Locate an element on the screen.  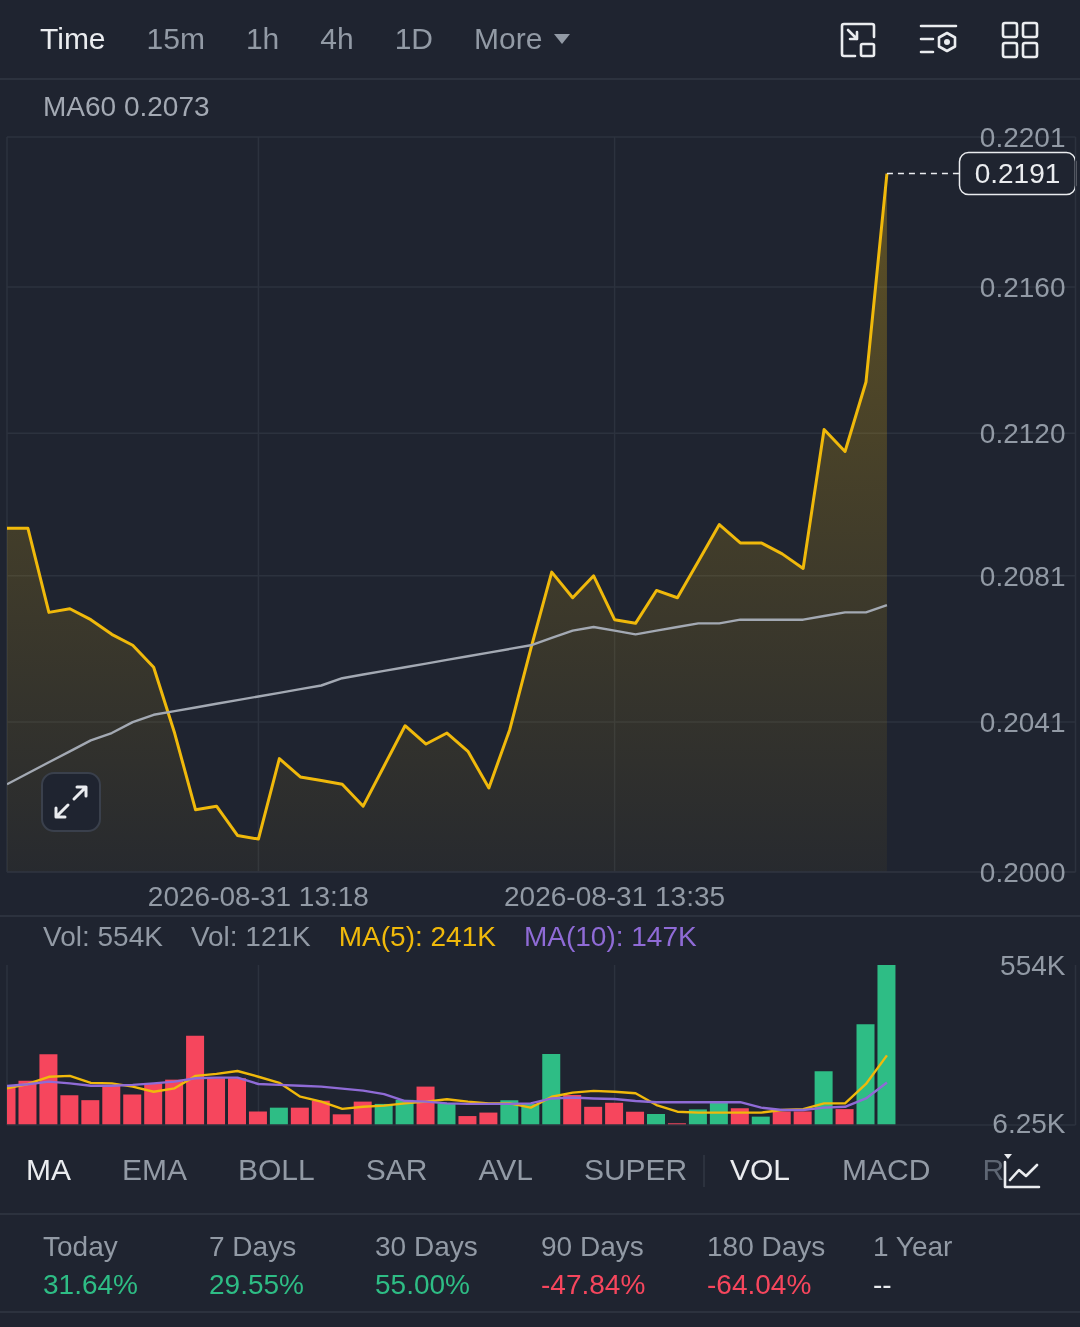
category-label: Time is located at coordinates (73, 38).